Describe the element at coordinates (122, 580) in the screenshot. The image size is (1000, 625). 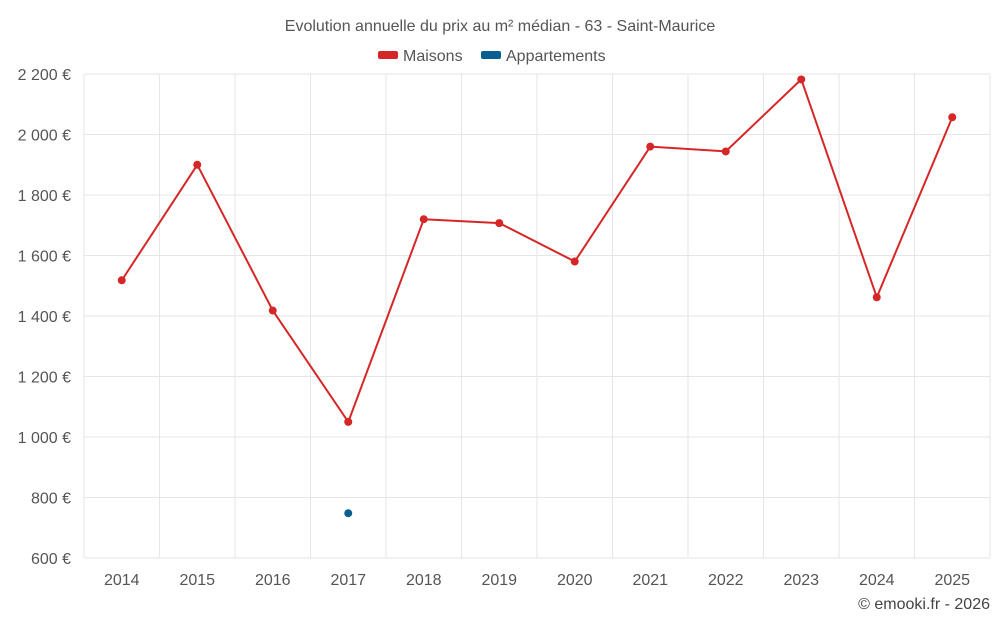
I see `x-tick-label: 2014` at that location.